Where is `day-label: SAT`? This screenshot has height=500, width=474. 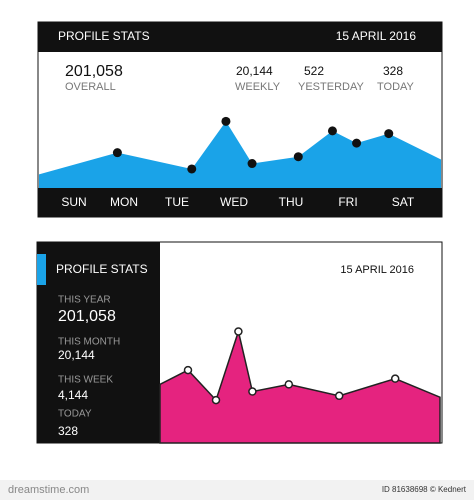 day-label: SAT is located at coordinates (403, 202).